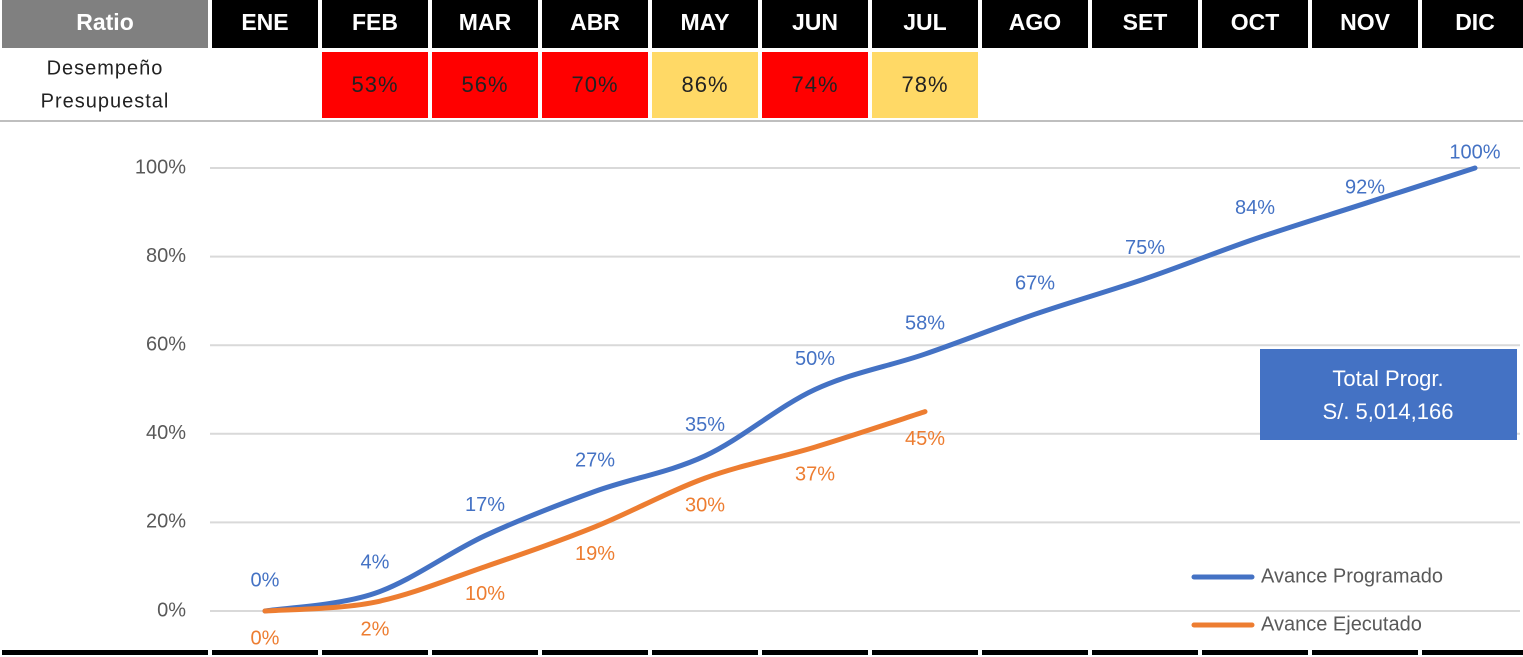 This screenshot has width=1523, height=657. Describe the element at coordinates (375, 563) in the screenshot. I see `data-label: 4%` at that location.